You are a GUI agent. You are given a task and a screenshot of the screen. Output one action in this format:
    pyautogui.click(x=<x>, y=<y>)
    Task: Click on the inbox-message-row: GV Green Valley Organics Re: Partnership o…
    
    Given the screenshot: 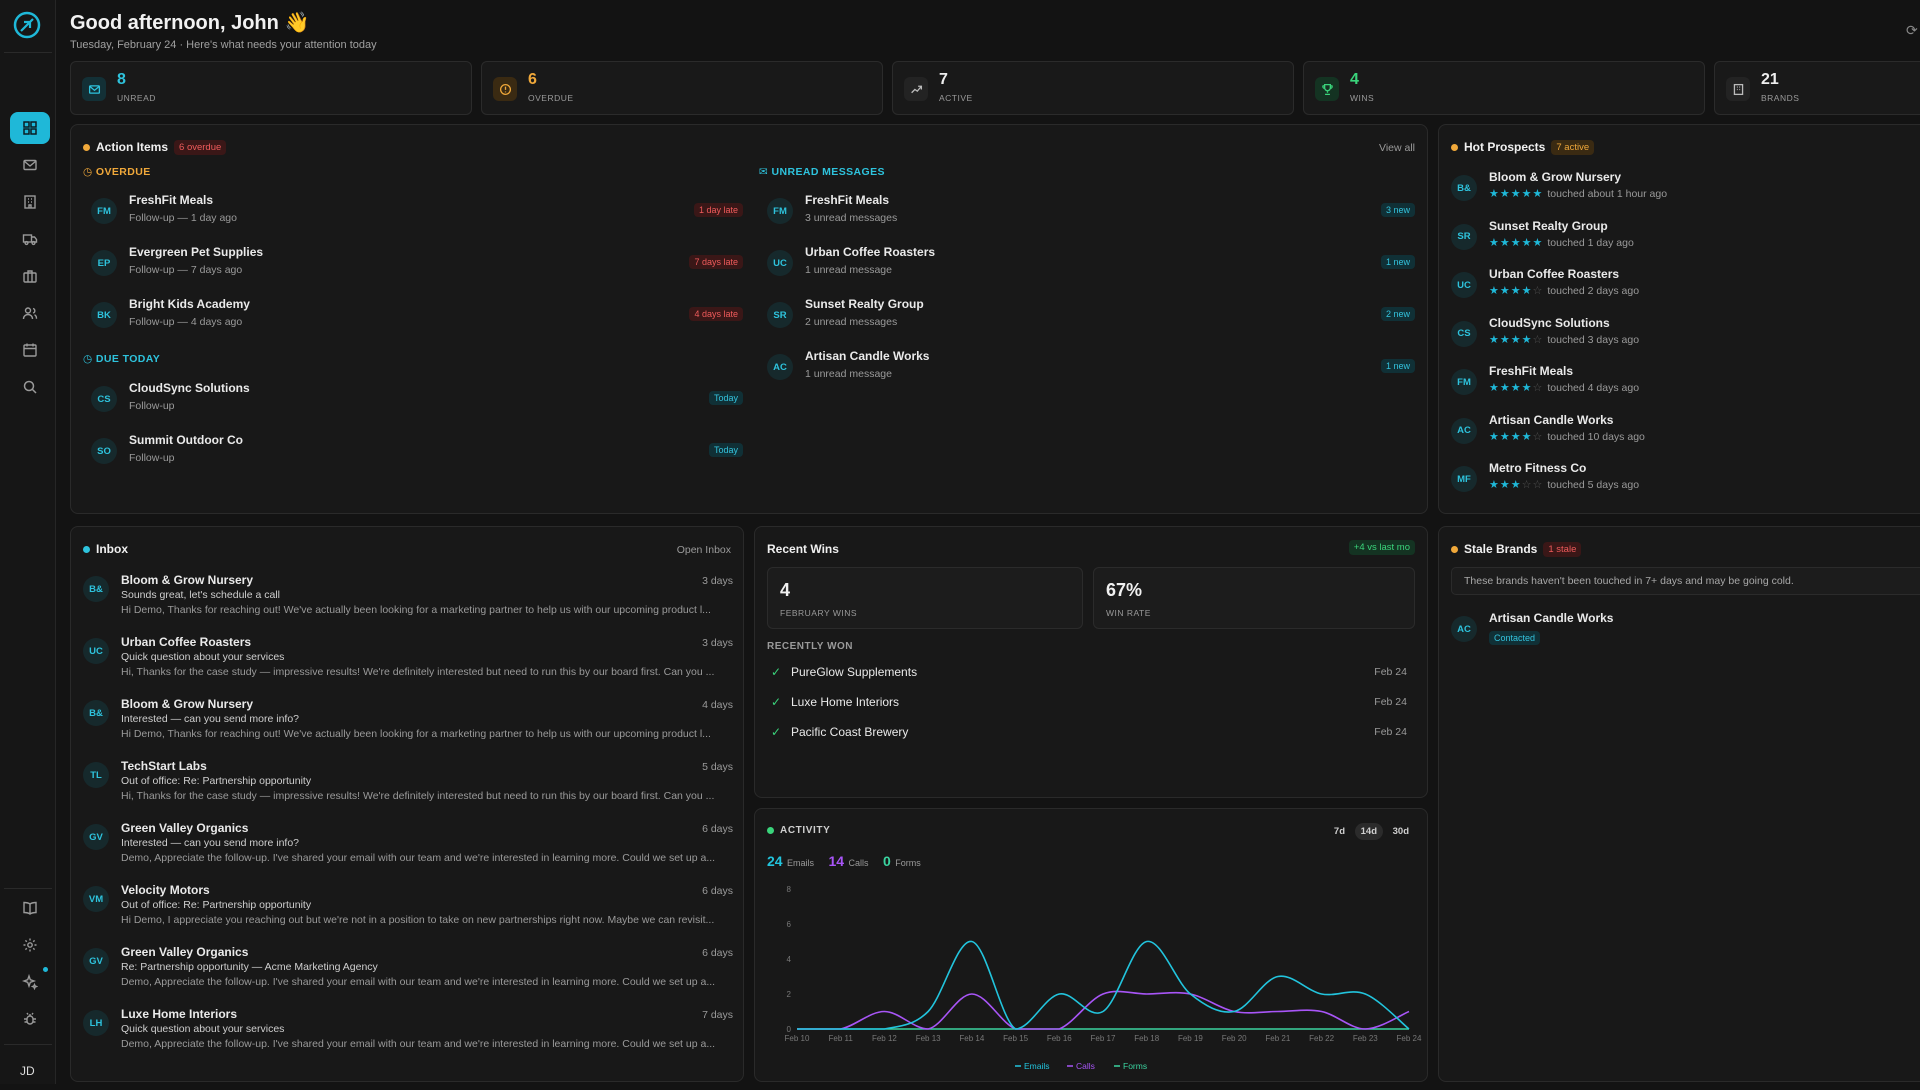 What is the action you would take?
    pyautogui.click(x=407, y=976)
    